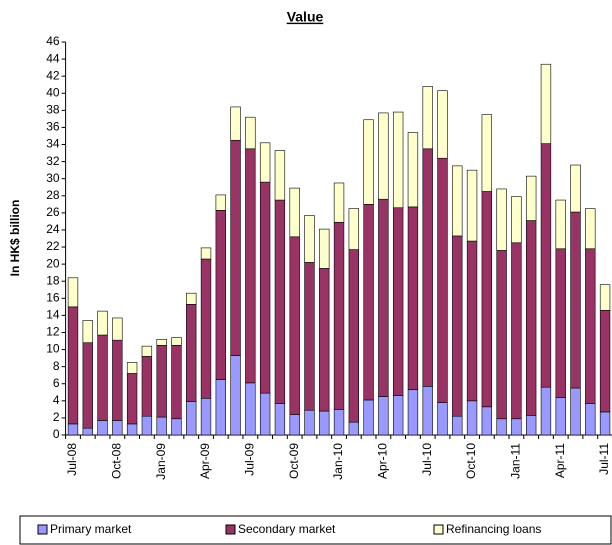 Image resolution: width=612 pixels, height=545 pixels. I want to click on legend-label: Secondary market, so click(287, 529).